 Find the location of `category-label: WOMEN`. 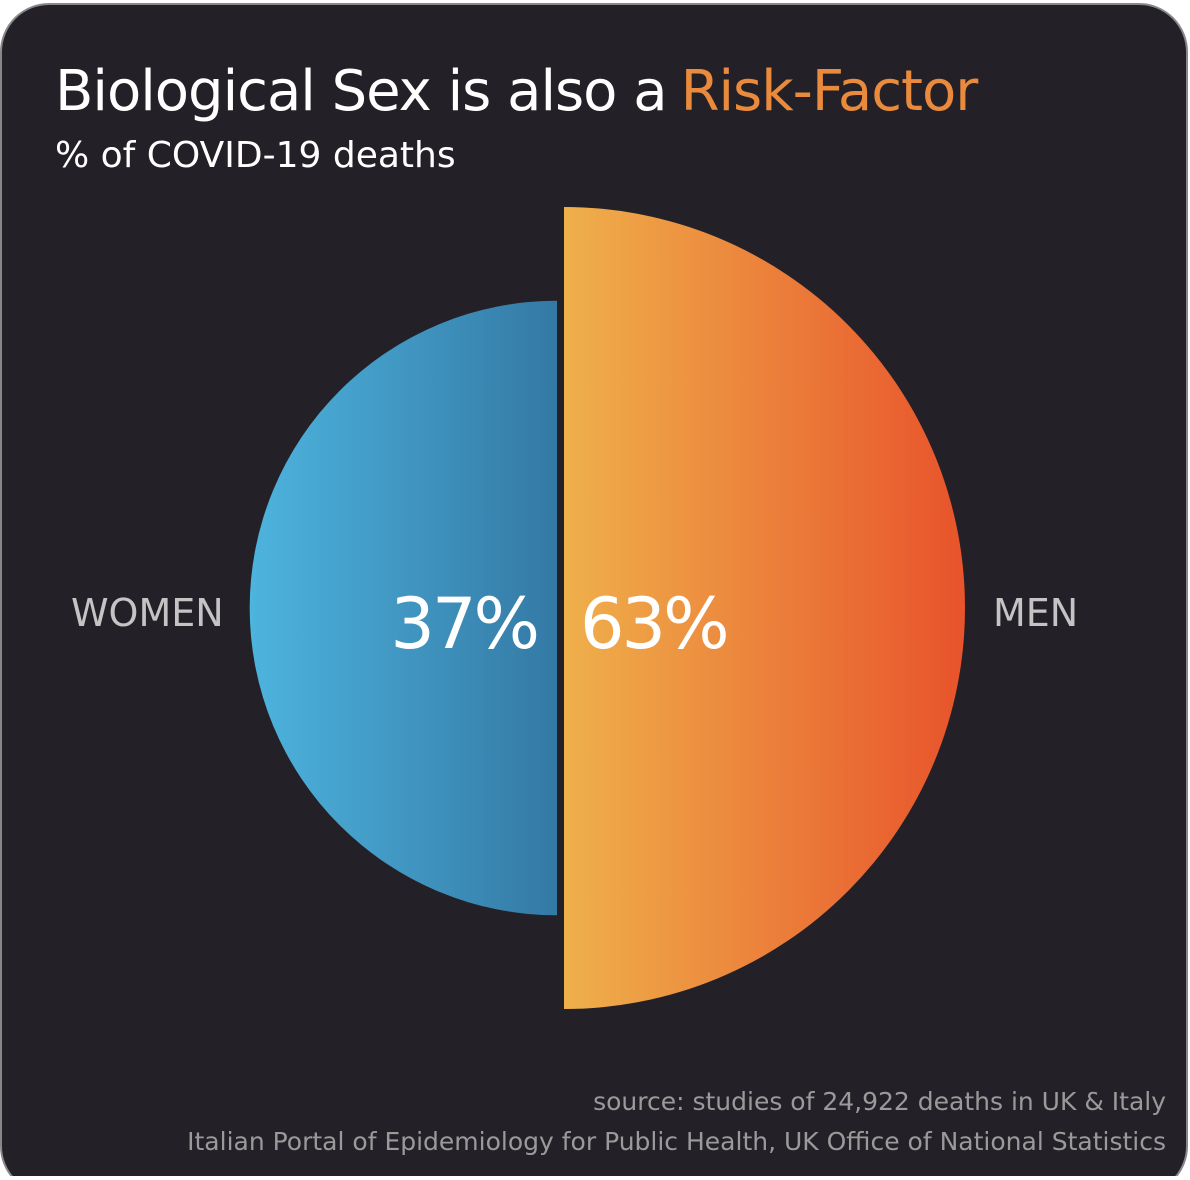

category-label: WOMEN is located at coordinates (147, 613).